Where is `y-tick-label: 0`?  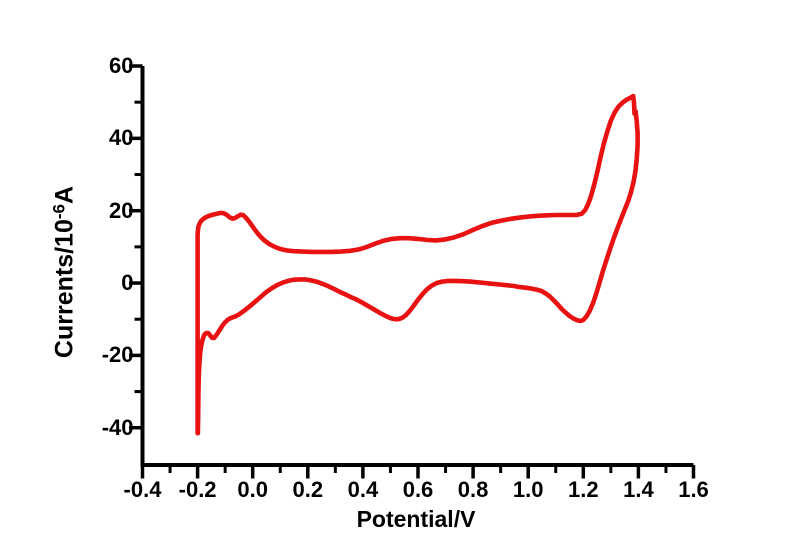 y-tick-label: 0 is located at coordinates (127, 283).